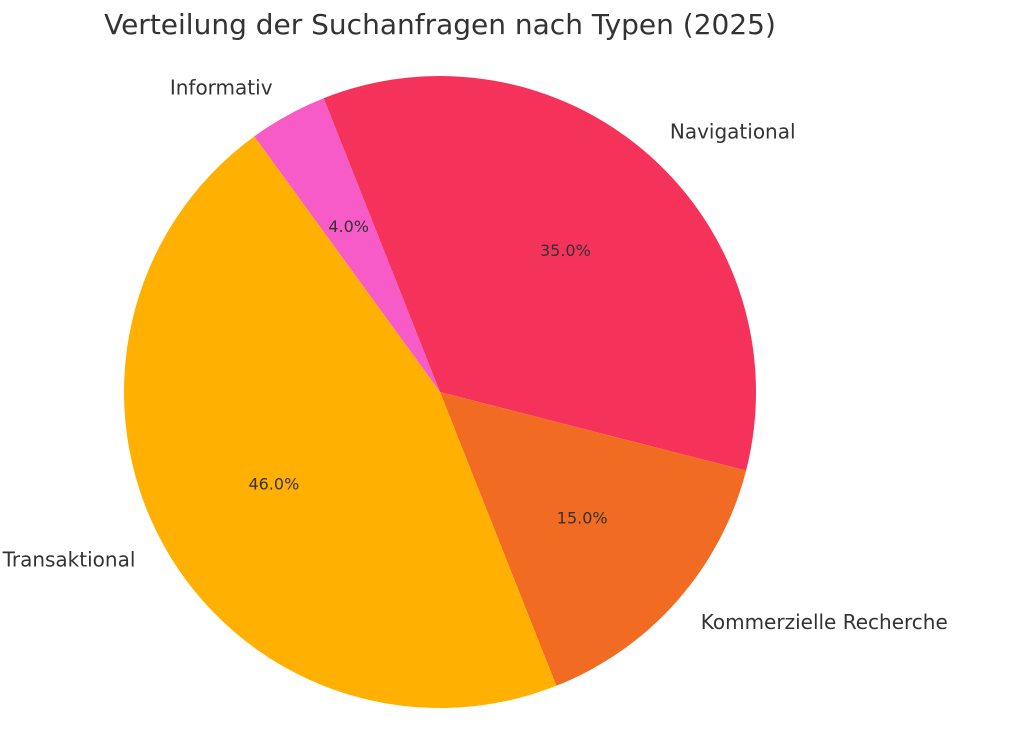  What do you see at coordinates (221, 87) in the screenshot?
I see `slice-category-label: Informativ` at bounding box center [221, 87].